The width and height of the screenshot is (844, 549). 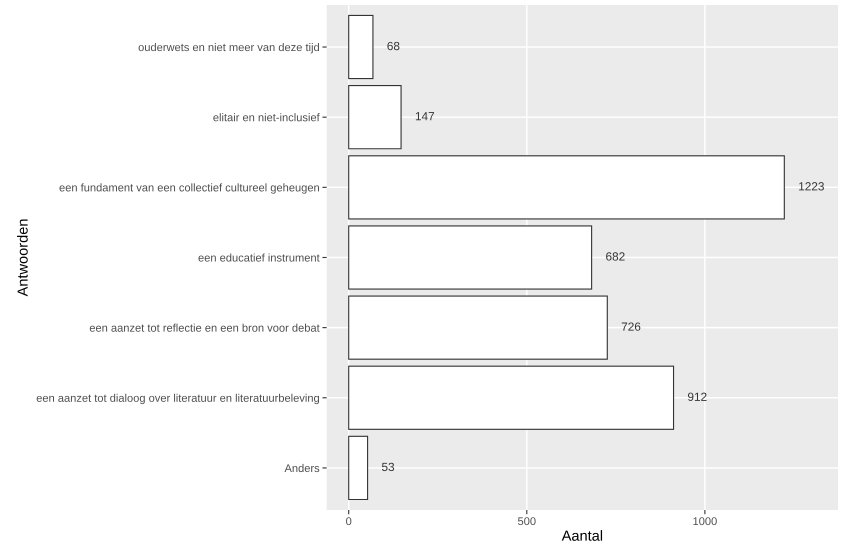 What do you see at coordinates (205, 328) in the screenshot?
I see `y-tick-label: een aanzet tot reflectie en een bron voor debat` at bounding box center [205, 328].